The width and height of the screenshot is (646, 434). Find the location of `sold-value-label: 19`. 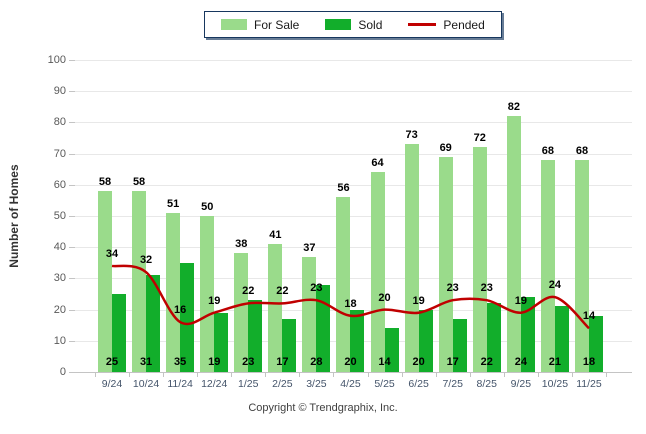

sold-value-label: 19 is located at coordinates (214, 362).